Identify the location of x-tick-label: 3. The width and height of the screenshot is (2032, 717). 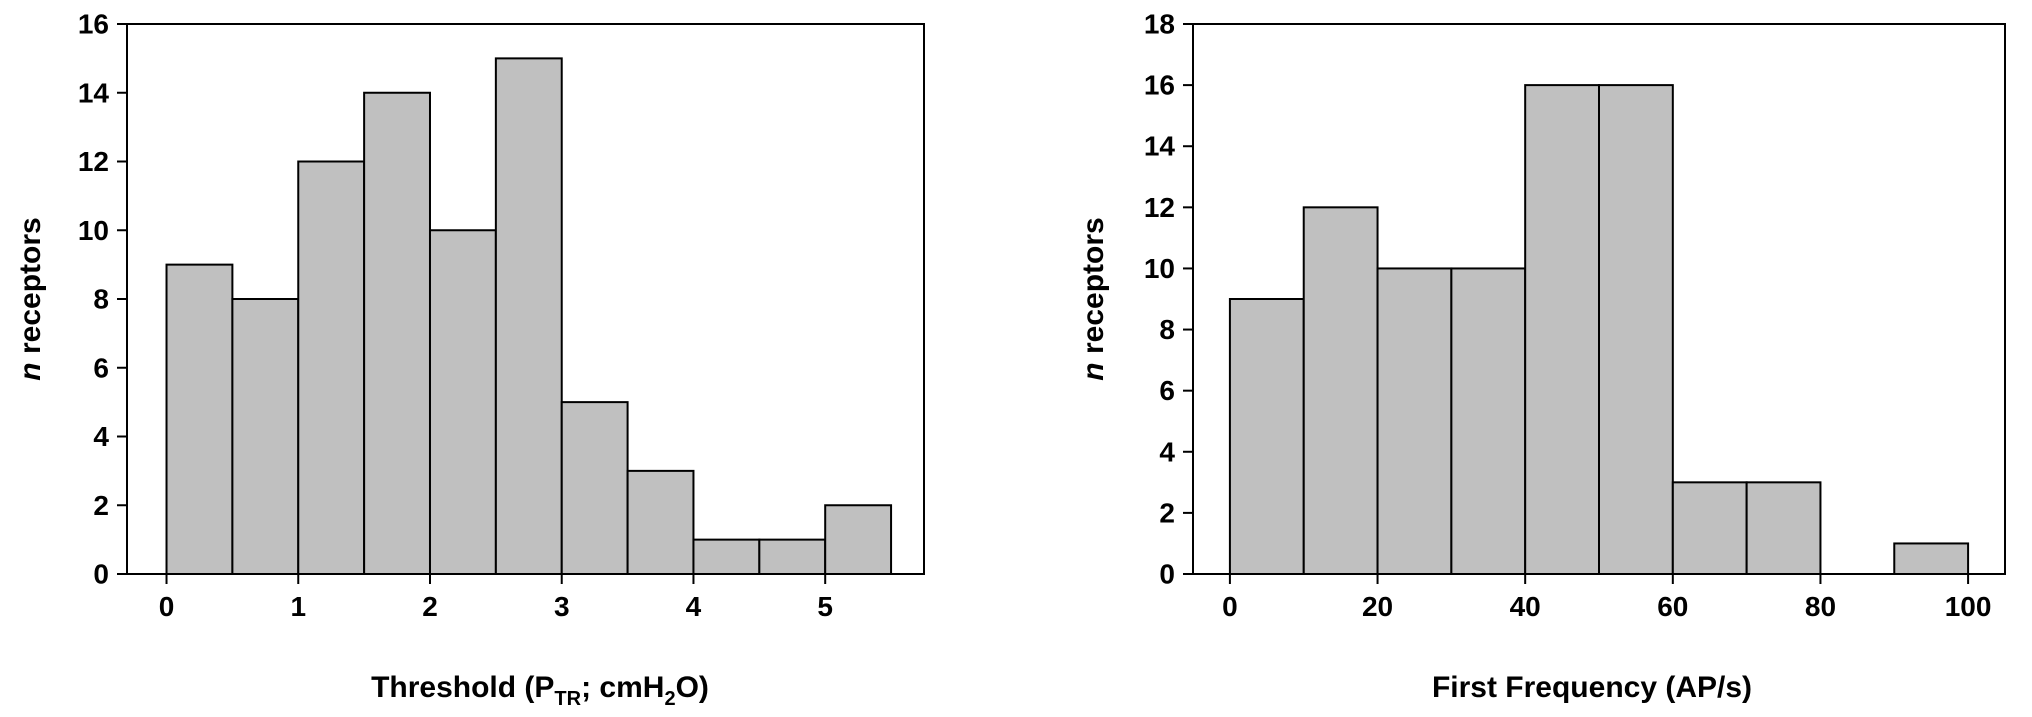
(562, 606).